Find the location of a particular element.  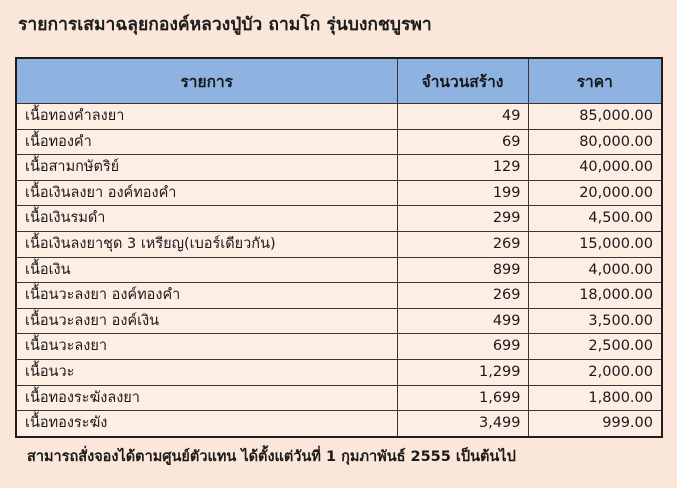

cell-quantity: 699 is located at coordinates (462, 346).